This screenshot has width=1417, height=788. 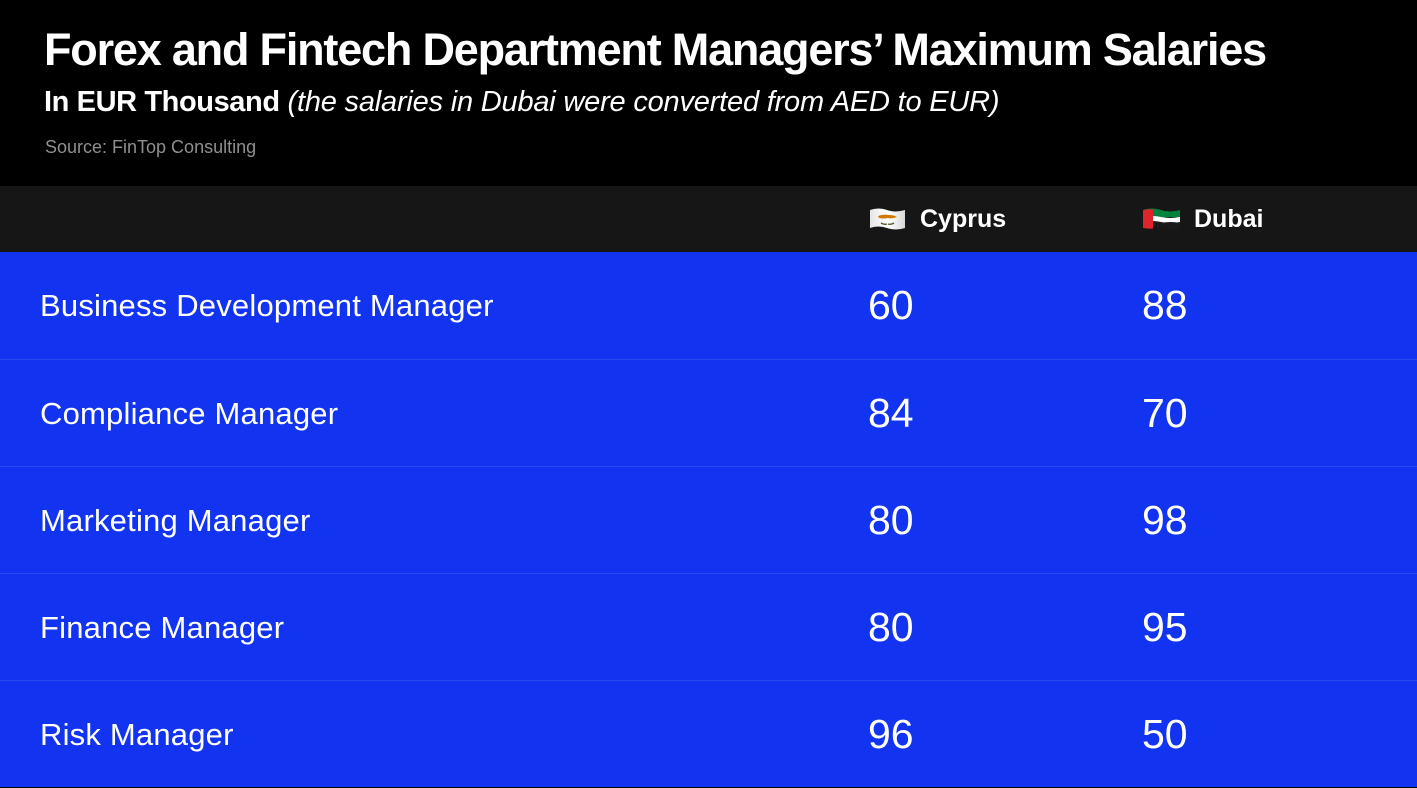 I want to click on column-label-cyprus: Cyprus, so click(x=963, y=218).